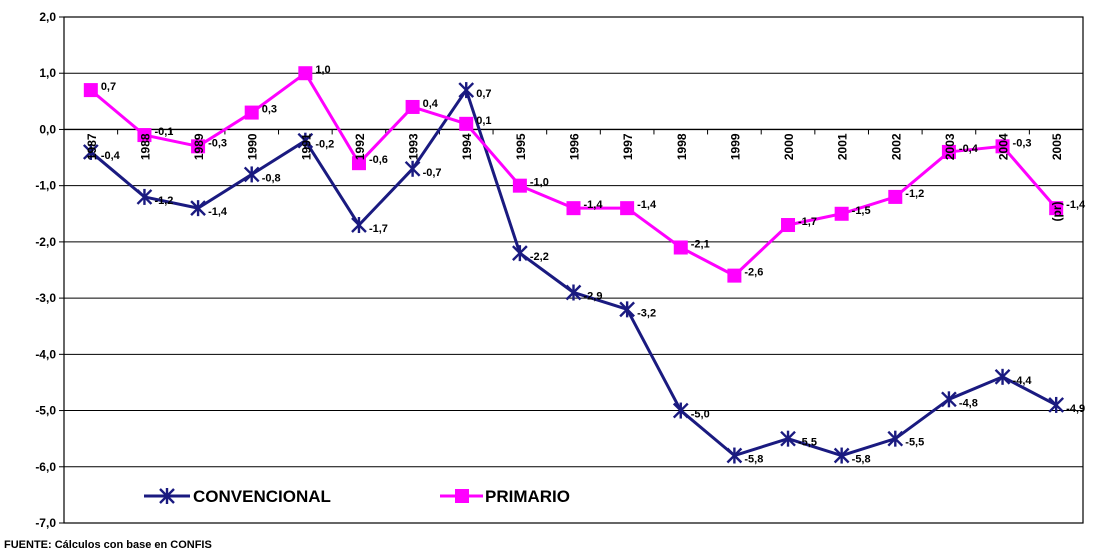  I want to click on data-label: -1,5, so click(861, 211).